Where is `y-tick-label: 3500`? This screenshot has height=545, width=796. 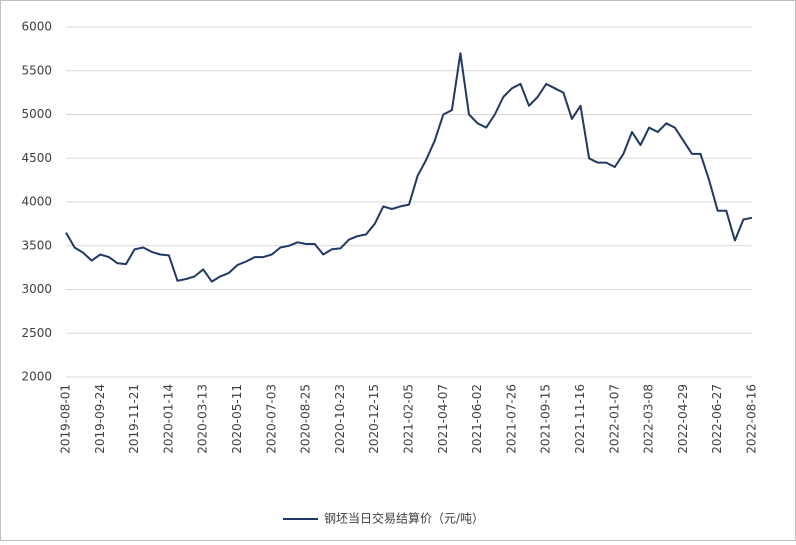 y-tick-label: 3500 is located at coordinates (36, 245).